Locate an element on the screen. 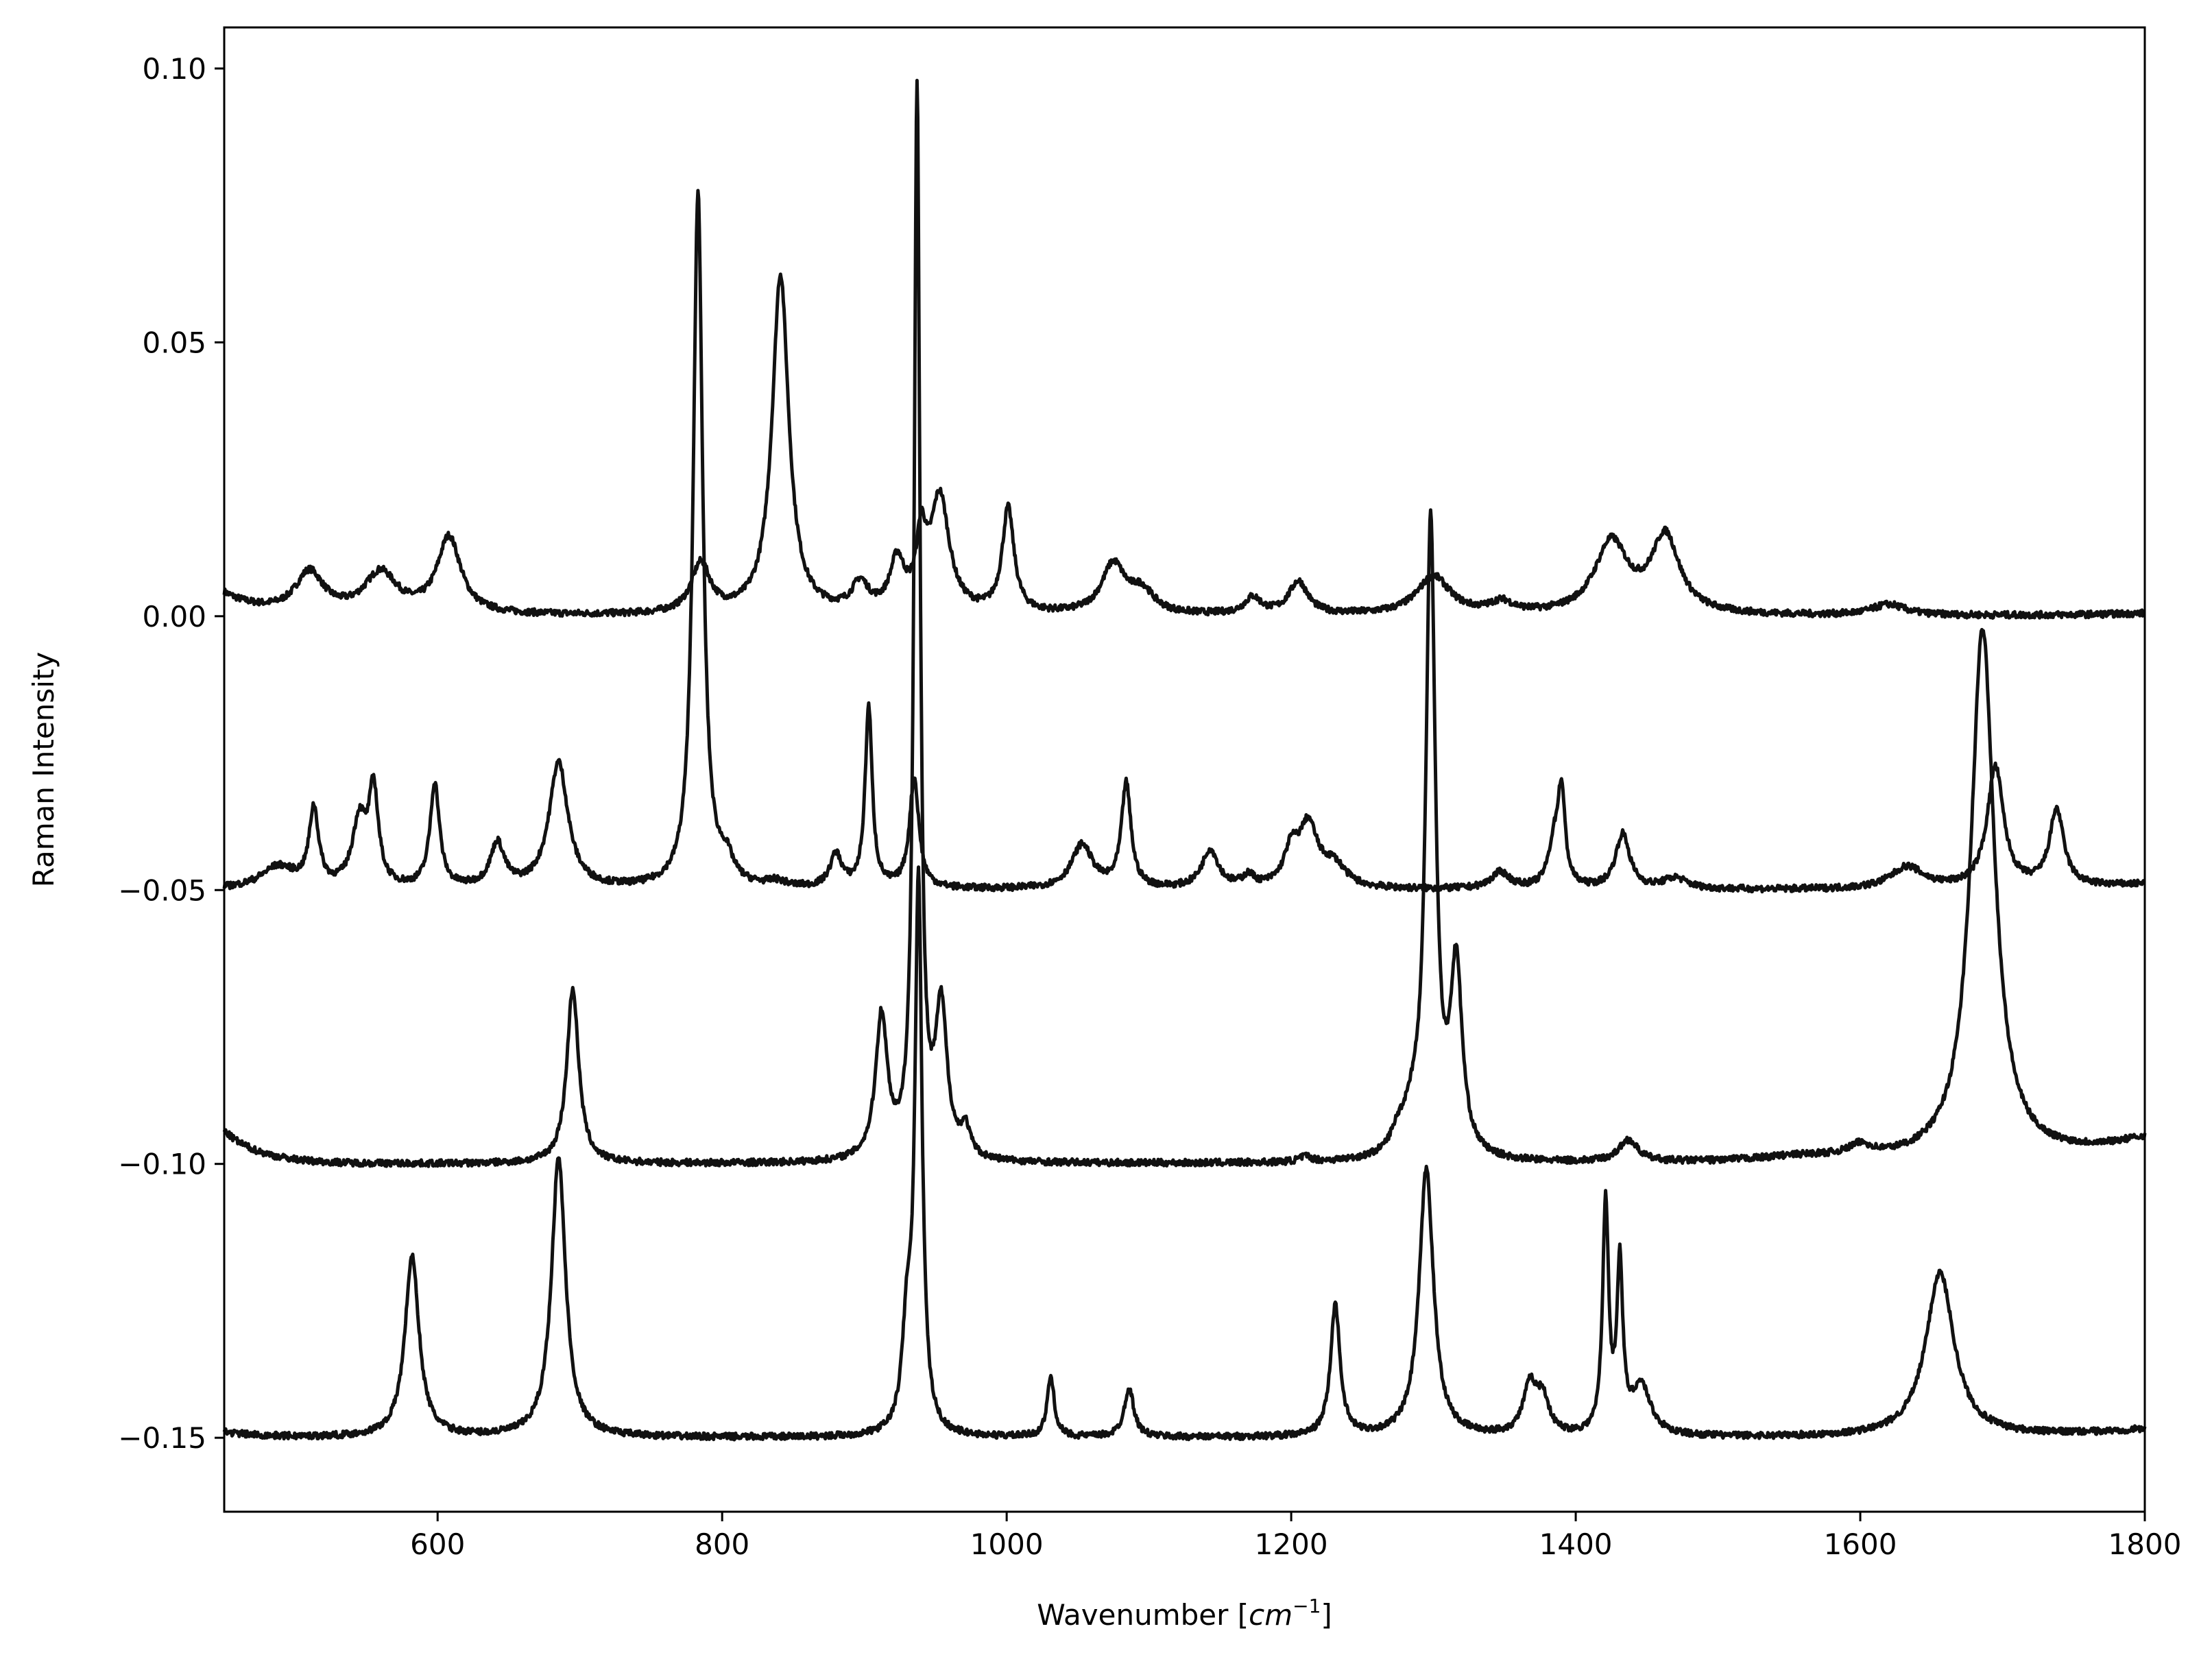 The image size is (2212, 1655). y-tick-label: 0.00 is located at coordinates (174, 616).